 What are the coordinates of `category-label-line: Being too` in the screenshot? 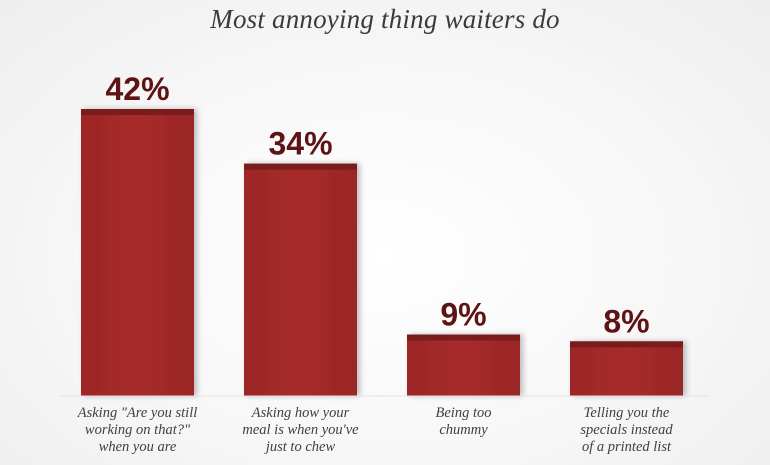 It's located at (463, 413).